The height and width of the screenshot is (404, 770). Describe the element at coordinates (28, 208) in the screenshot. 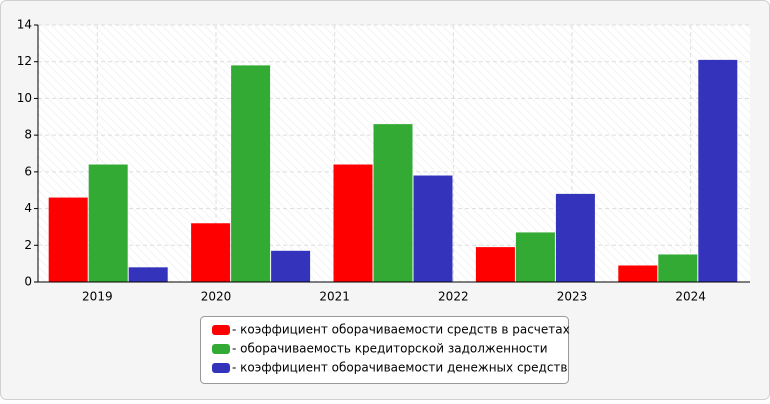

I see `y-tick-label: 4` at that location.